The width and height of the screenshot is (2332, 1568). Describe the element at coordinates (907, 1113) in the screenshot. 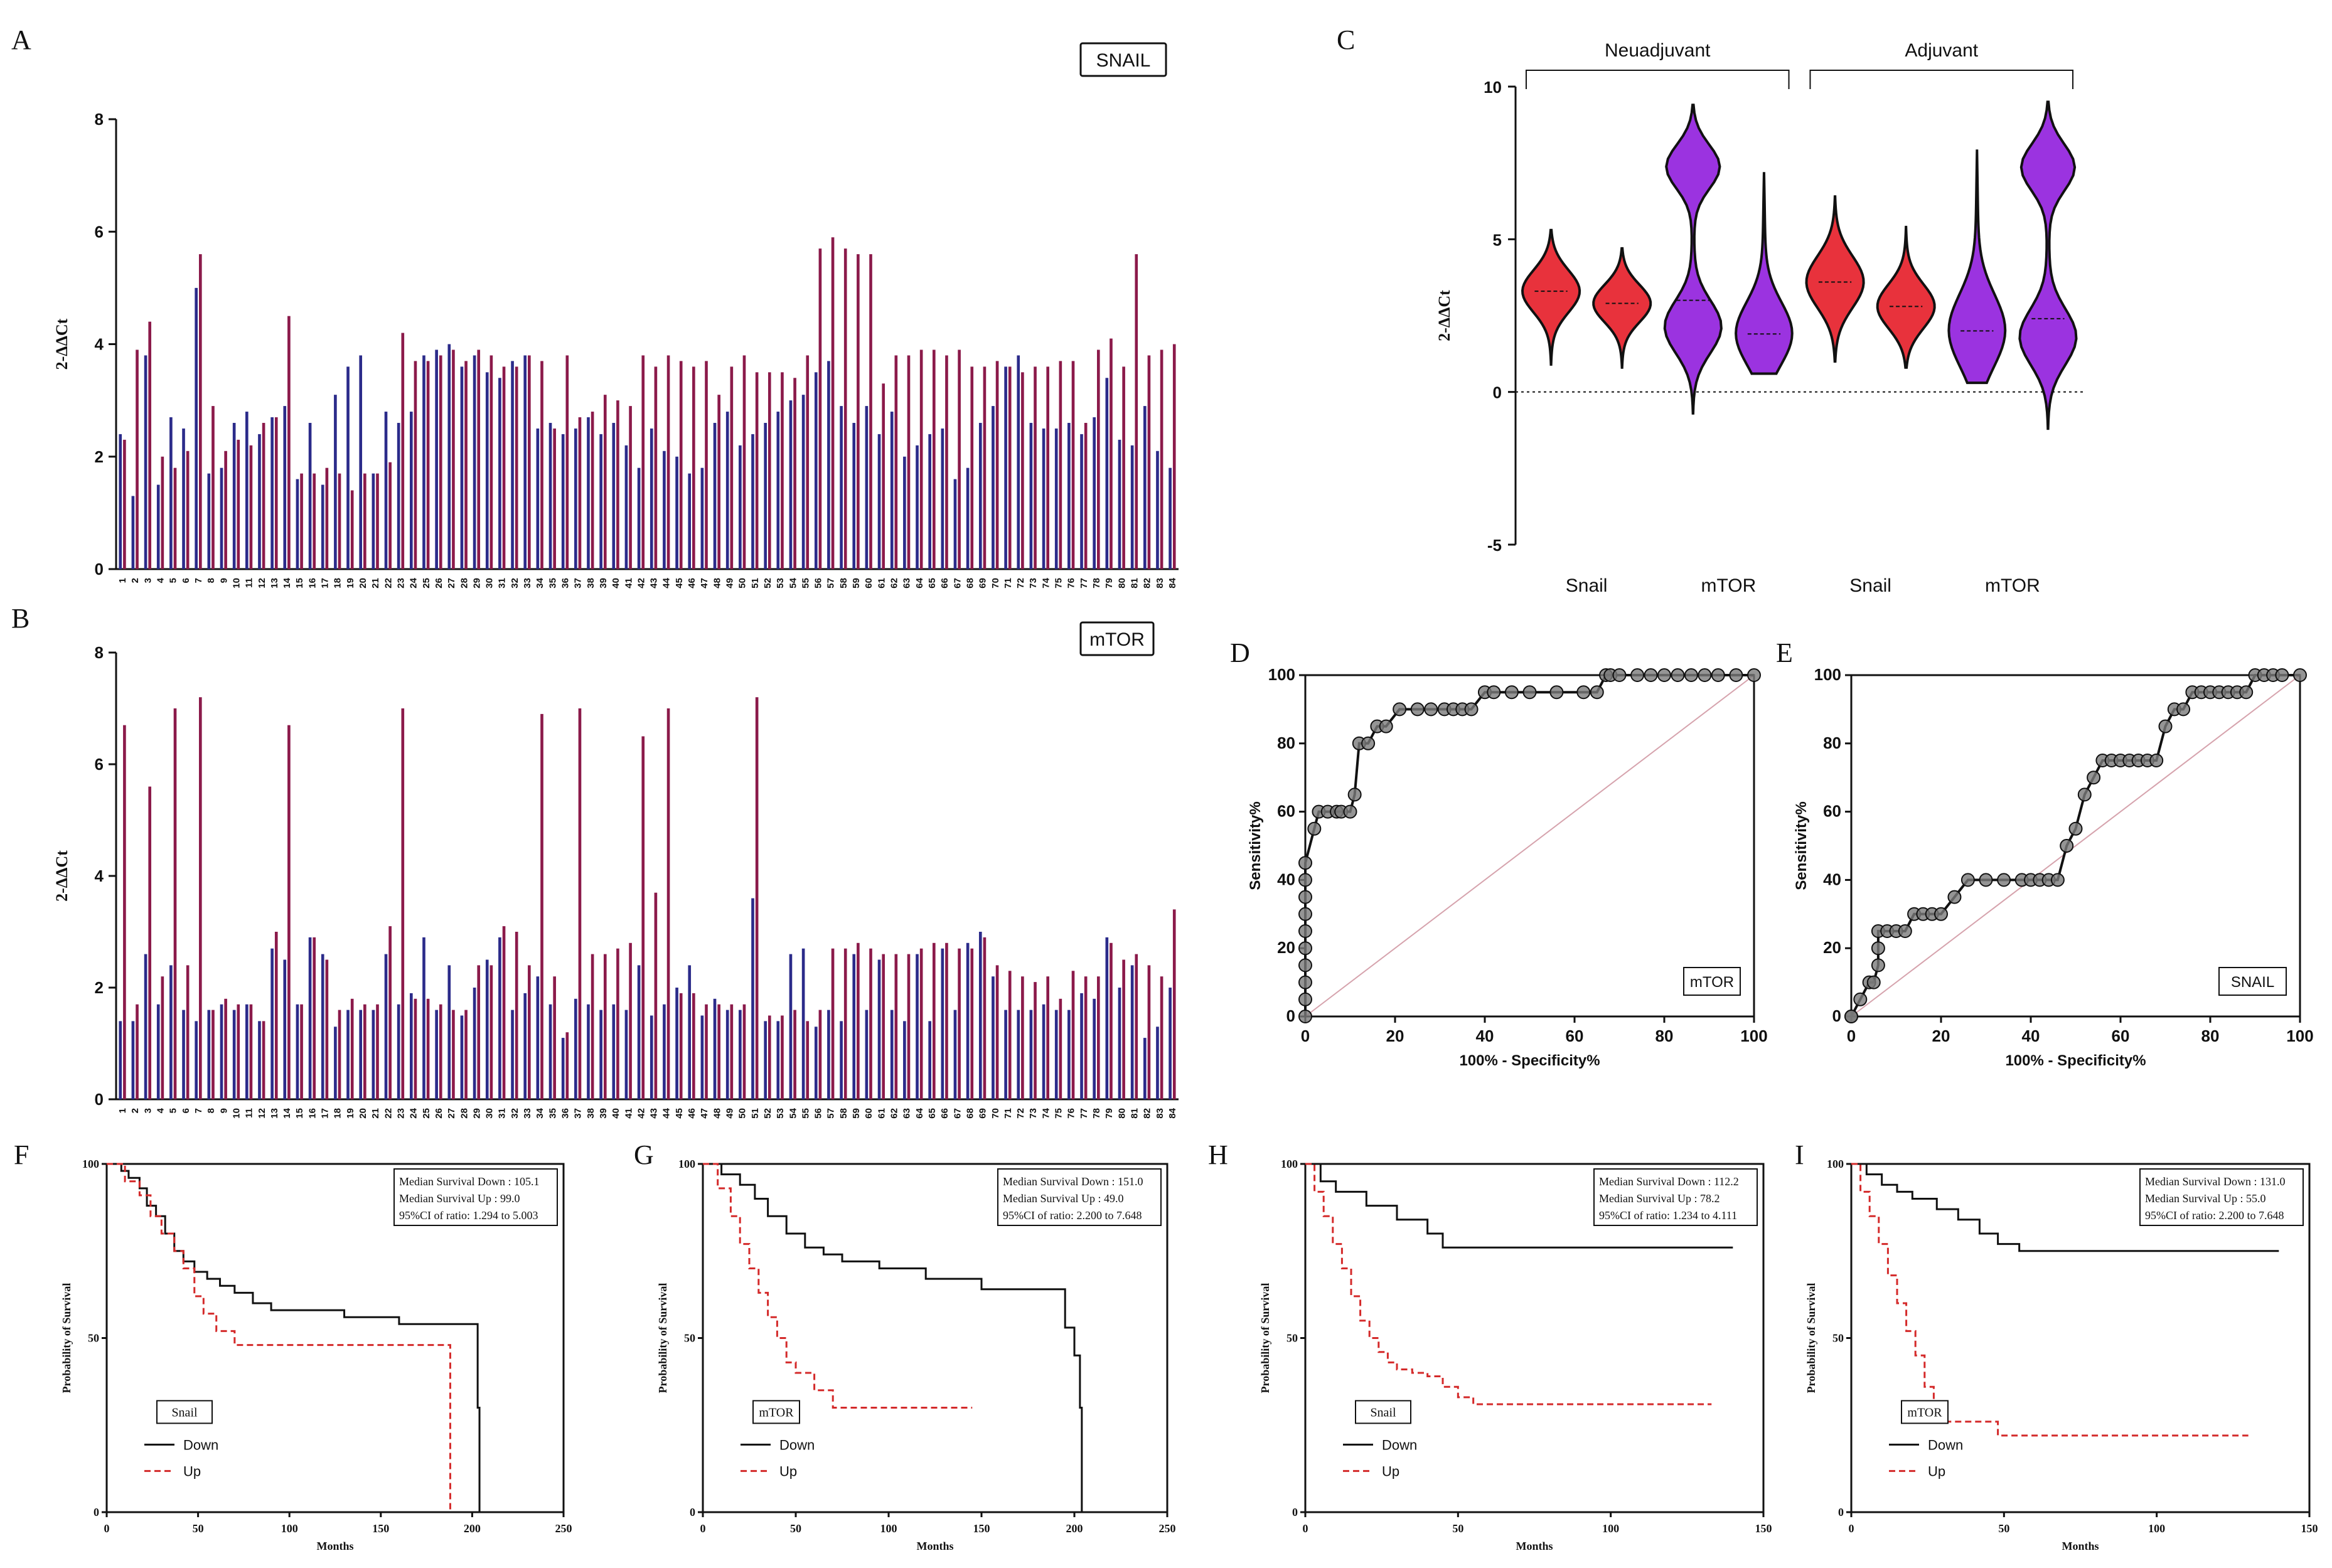

I see `x-tick-label: 63` at that location.